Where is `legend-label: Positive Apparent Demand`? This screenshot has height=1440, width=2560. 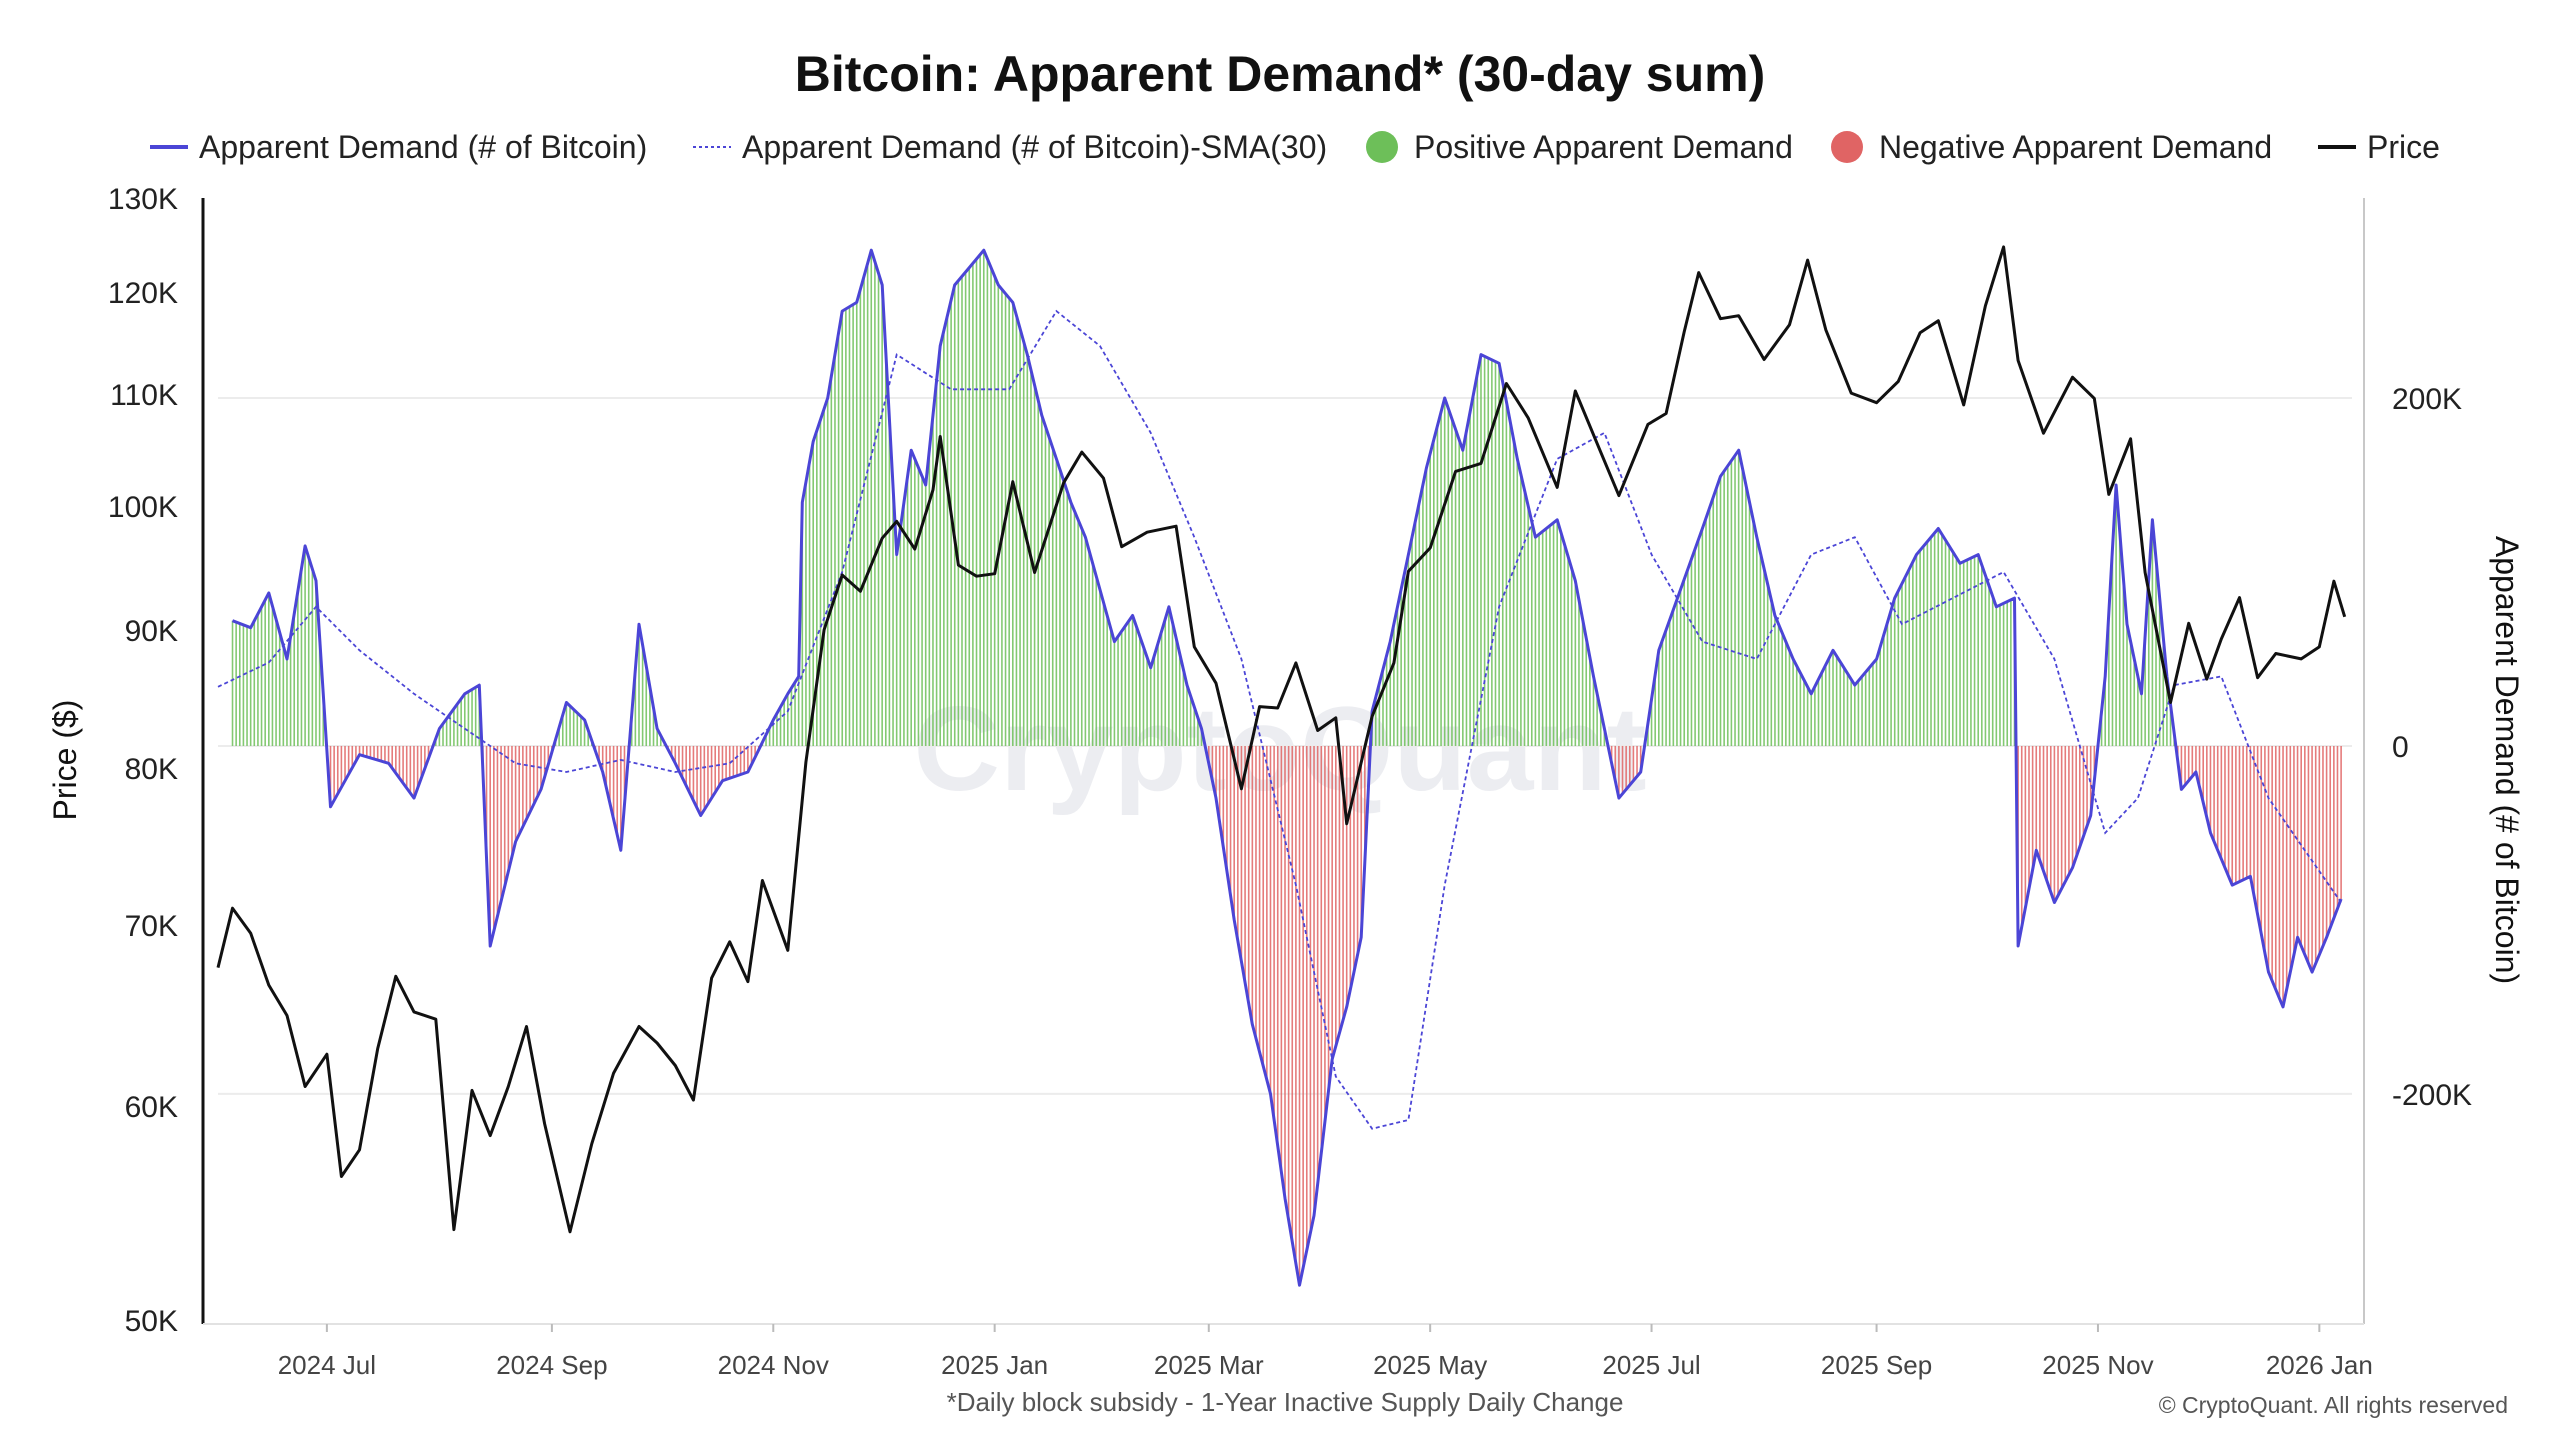 legend-label: Positive Apparent Demand is located at coordinates (1603, 147).